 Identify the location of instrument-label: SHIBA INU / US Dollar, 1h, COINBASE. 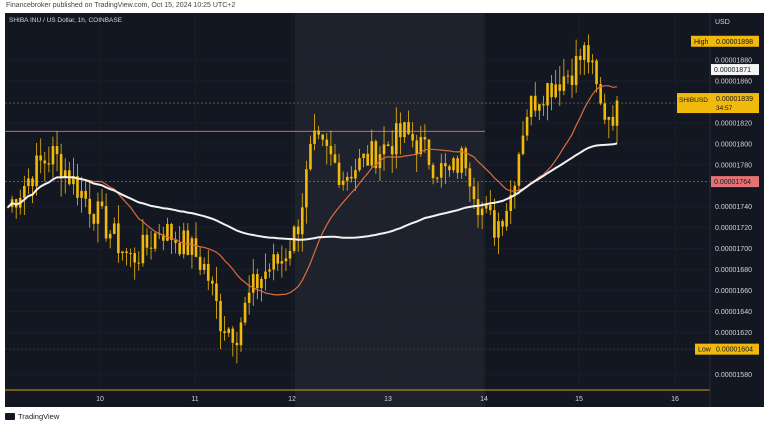
(66, 20).